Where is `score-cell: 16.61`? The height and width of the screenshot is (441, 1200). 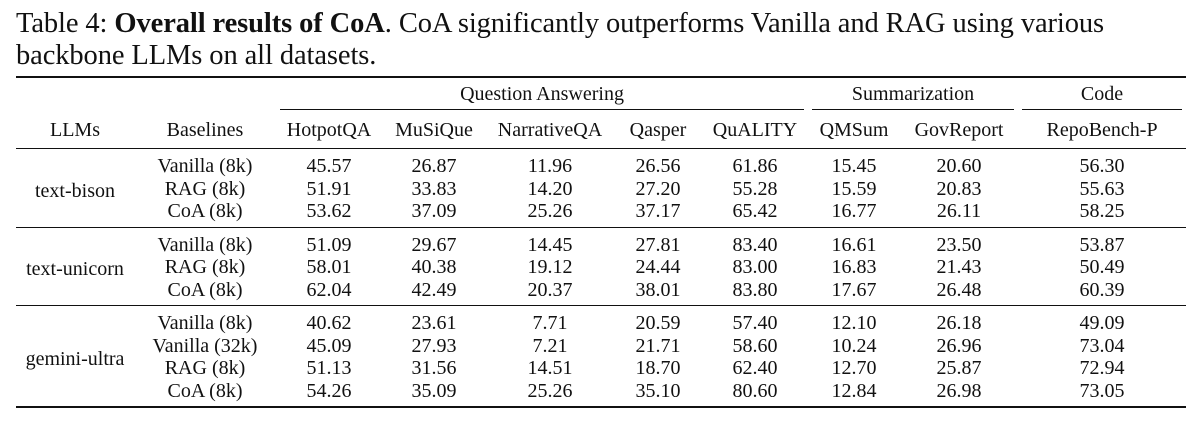 score-cell: 16.61 is located at coordinates (854, 244).